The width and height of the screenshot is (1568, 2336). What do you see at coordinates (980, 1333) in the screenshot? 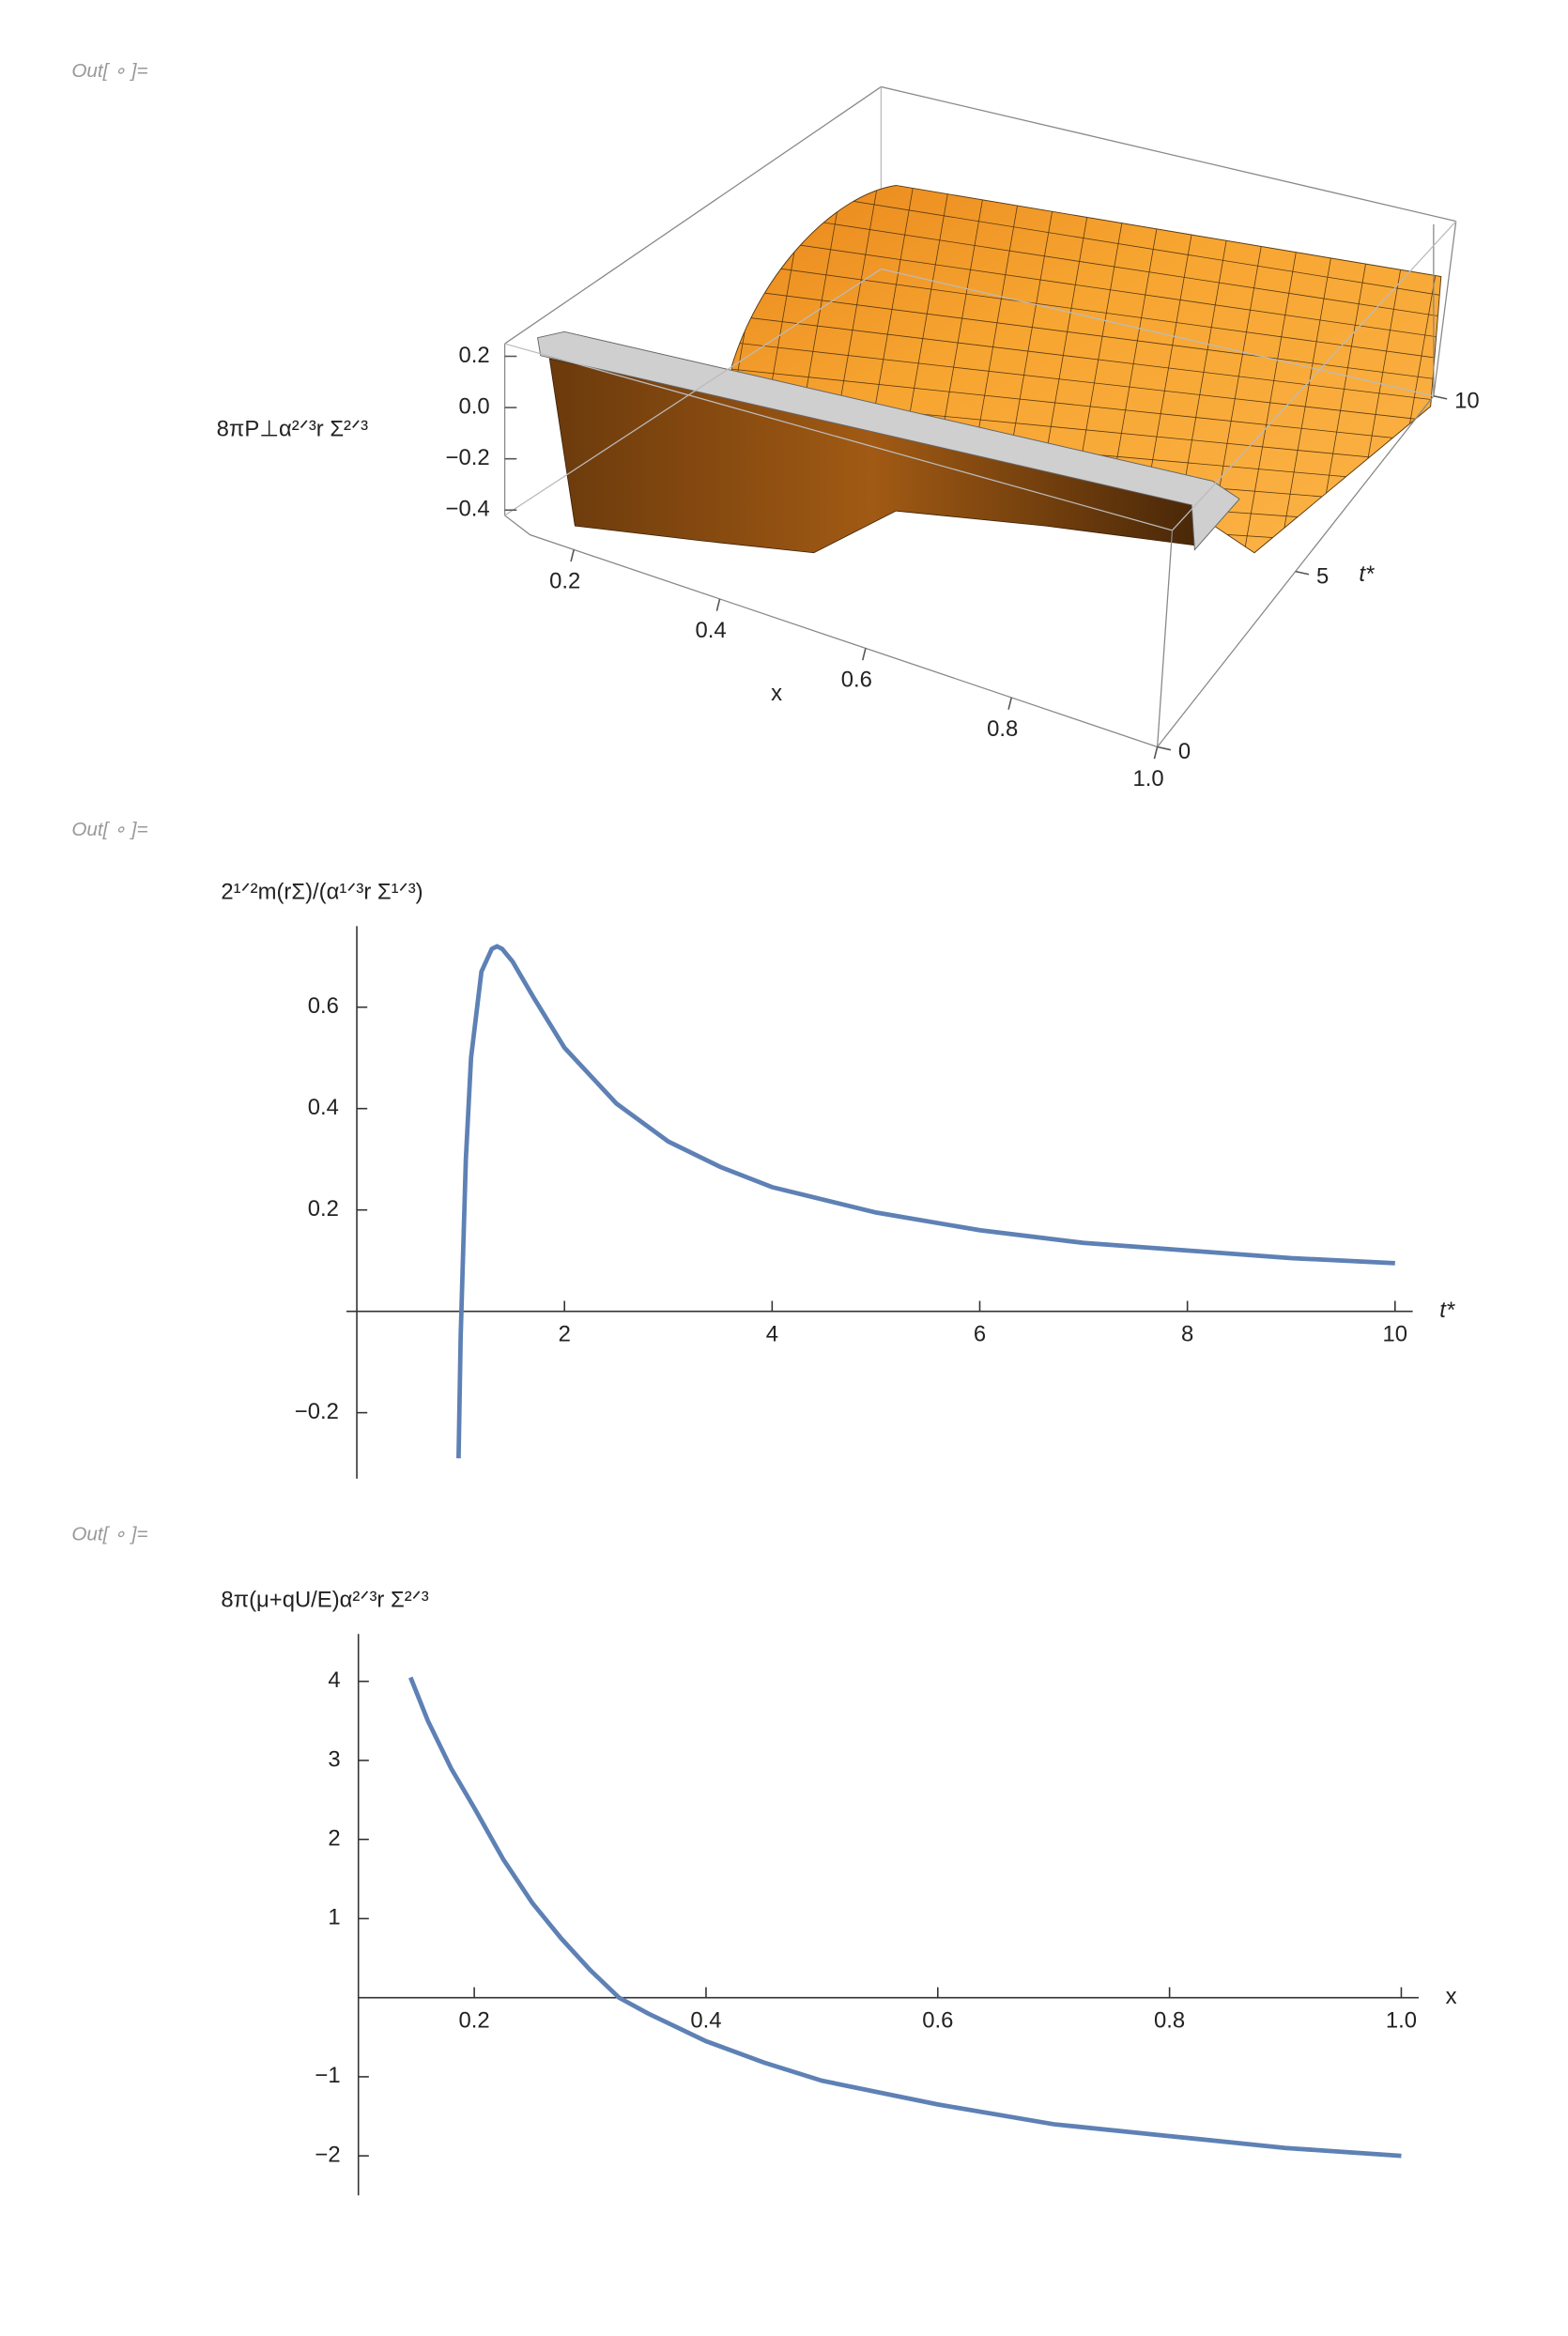
I see `x-tick-label: 6` at bounding box center [980, 1333].